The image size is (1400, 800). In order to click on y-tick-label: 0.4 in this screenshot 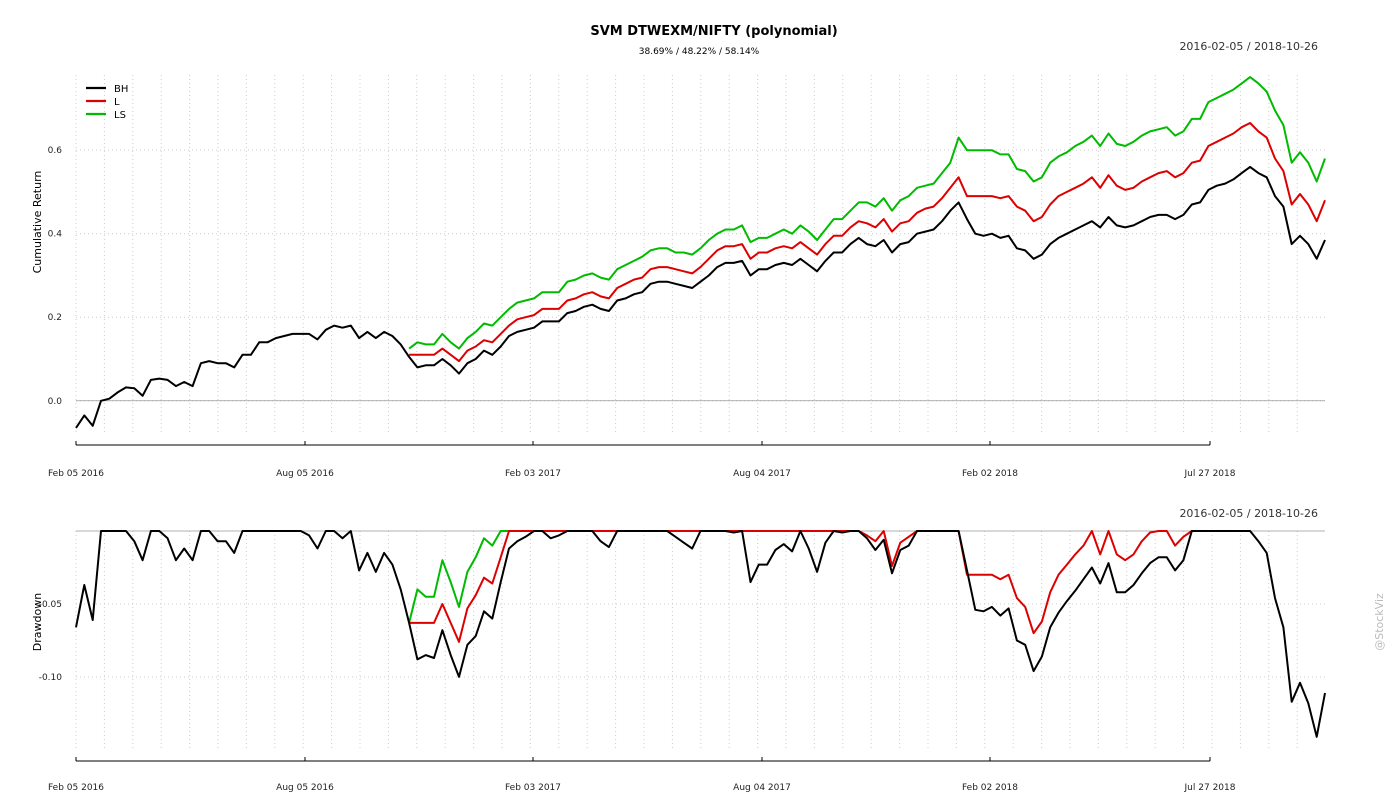, I will do `click(55, 235)`.